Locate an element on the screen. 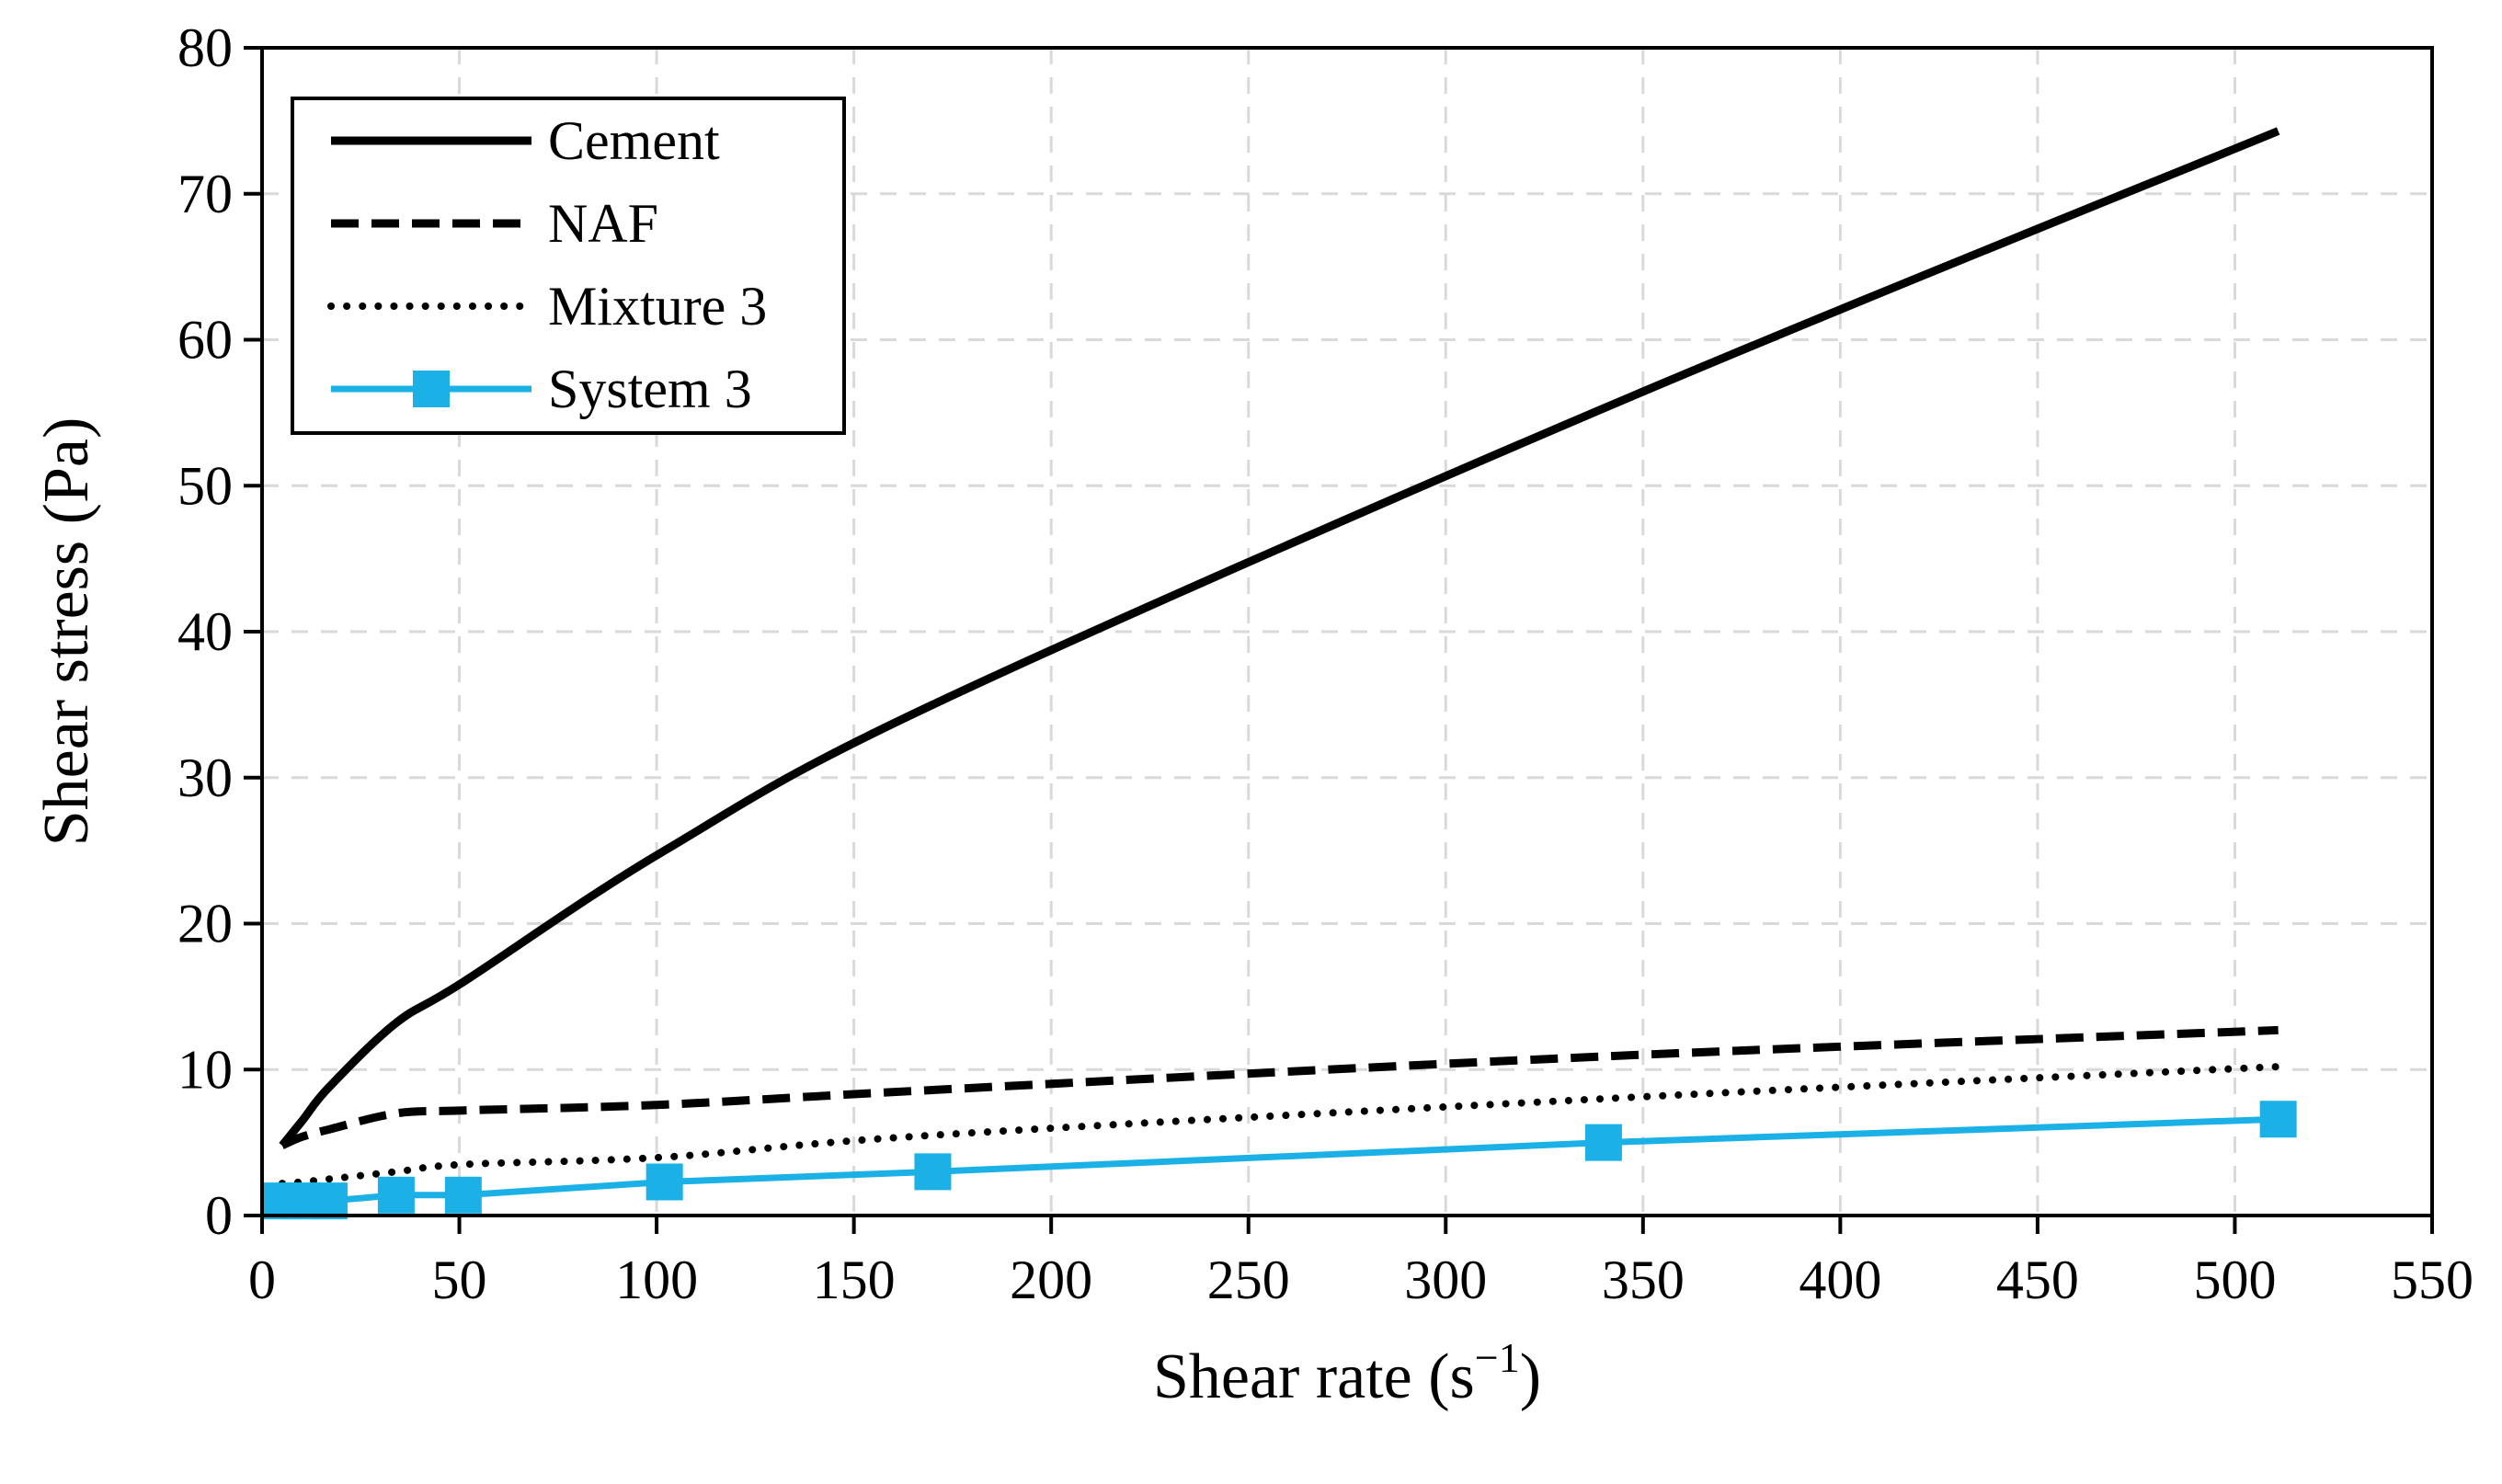 The height and width of the screenshot is (1484, 2502). legend-box is located at coordinates (568, 266).